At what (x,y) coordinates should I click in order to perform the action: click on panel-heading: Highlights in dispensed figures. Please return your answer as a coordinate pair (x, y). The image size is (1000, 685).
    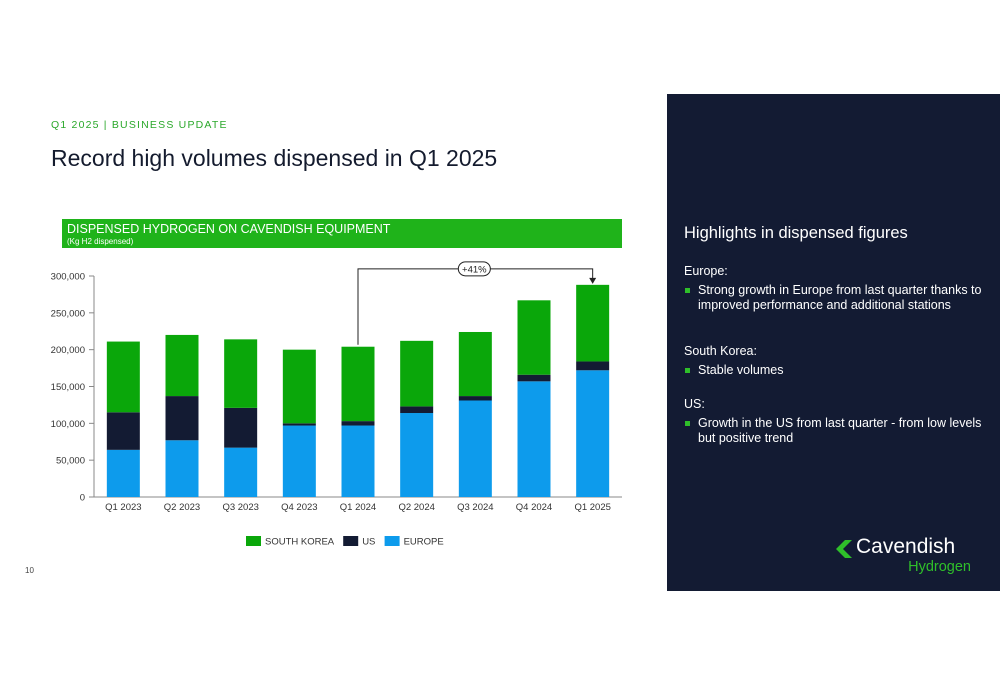
    Looking at the image, I should click on (796, 233).